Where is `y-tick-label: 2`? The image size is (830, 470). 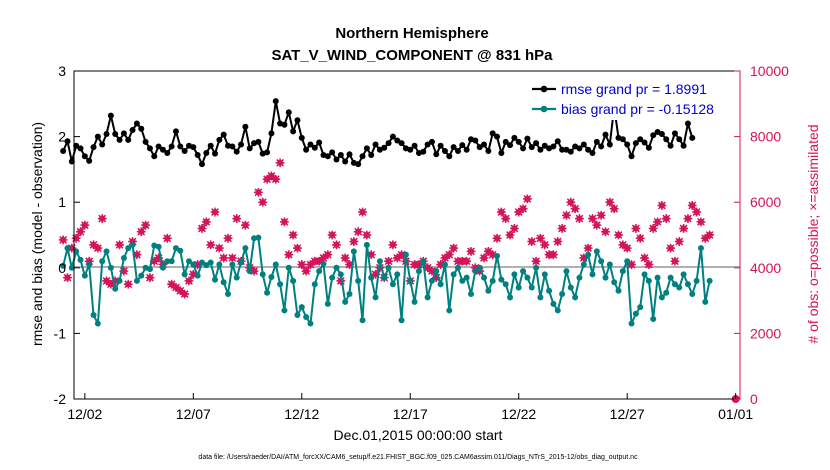 y-tick-label: 2 is located at coordinates (62, 137).